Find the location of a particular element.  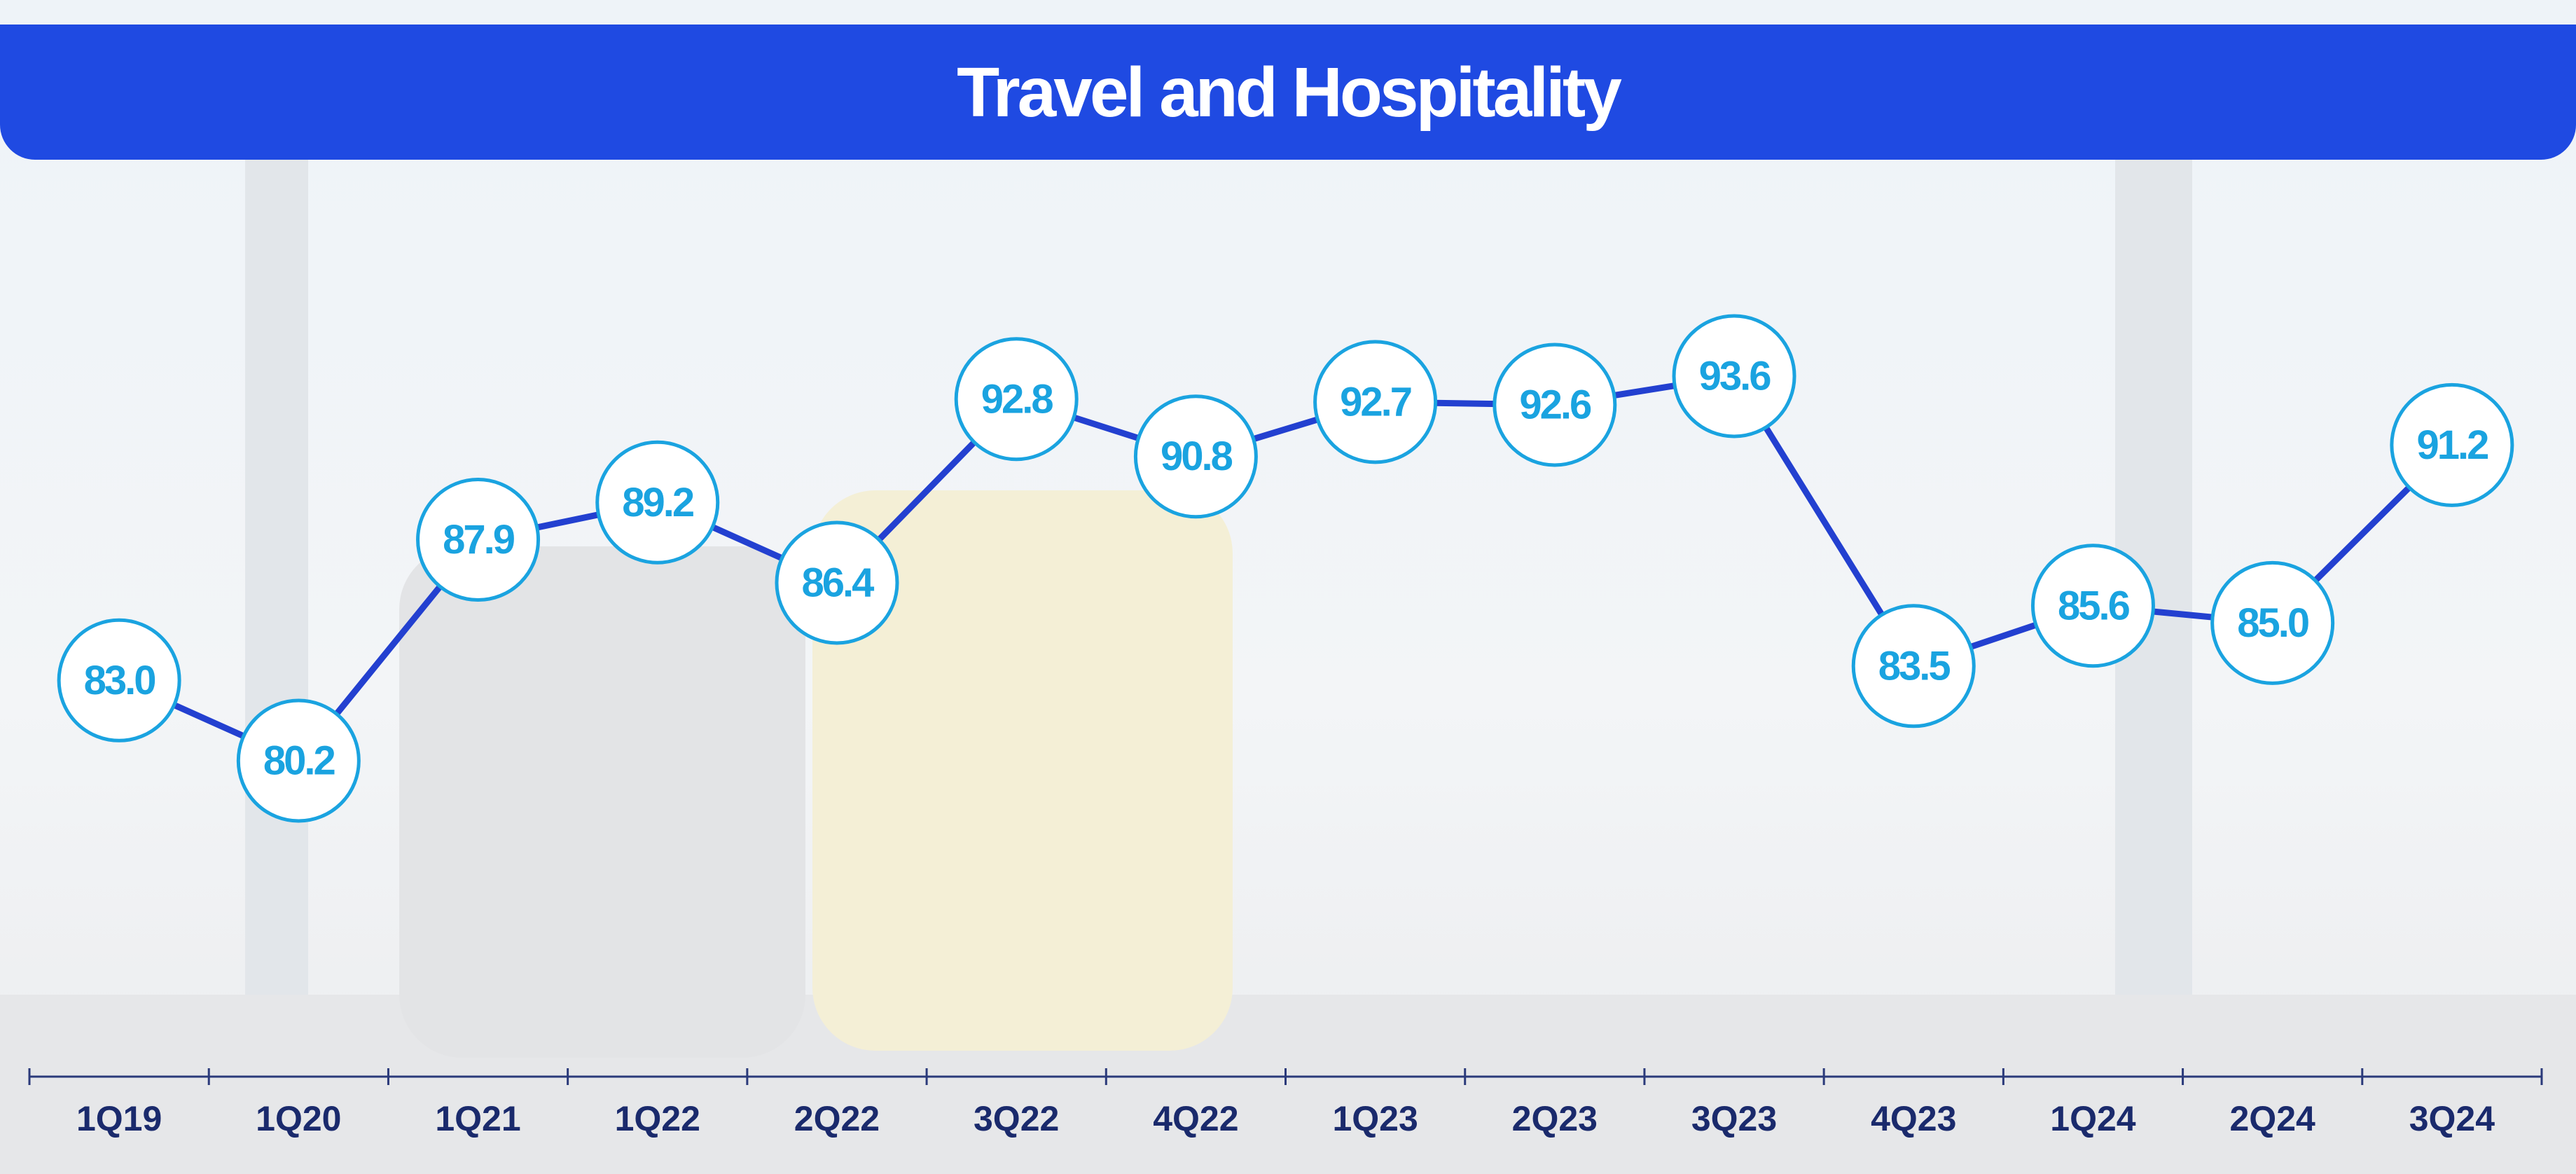

data-label: 92.6 is located at coordinates (1555, 404).